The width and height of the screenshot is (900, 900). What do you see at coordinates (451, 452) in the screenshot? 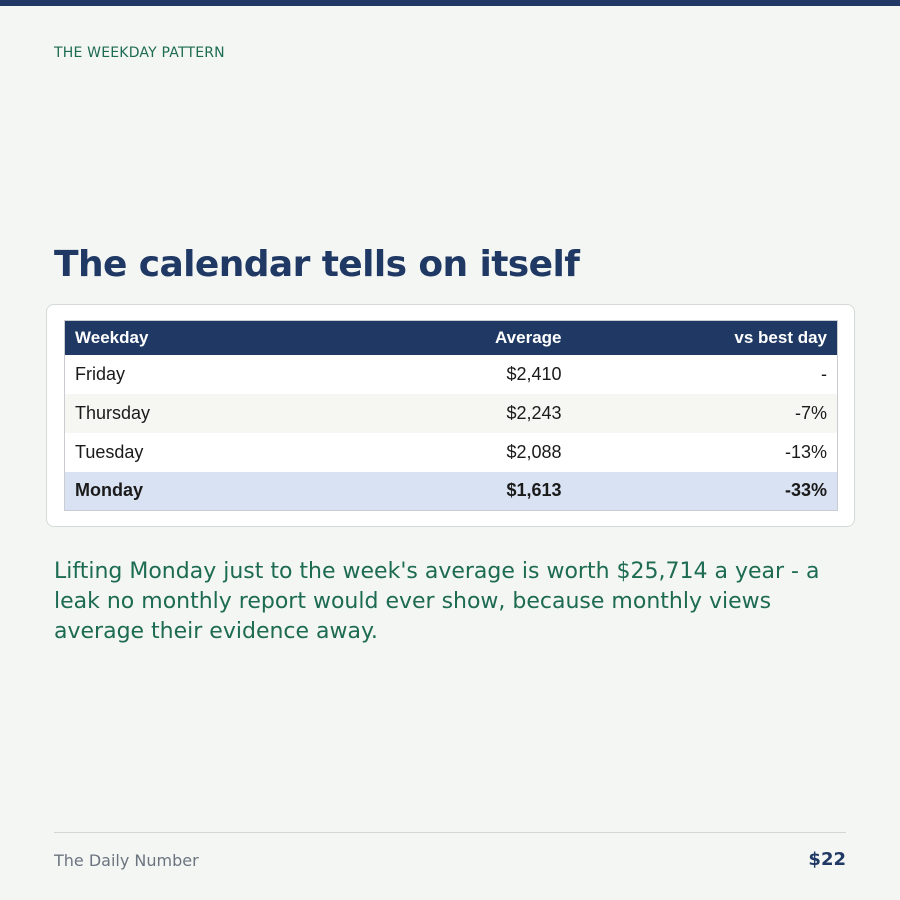
I see `table-row: Tuesday $2,088 -13%` at bounding box center [451, 452].